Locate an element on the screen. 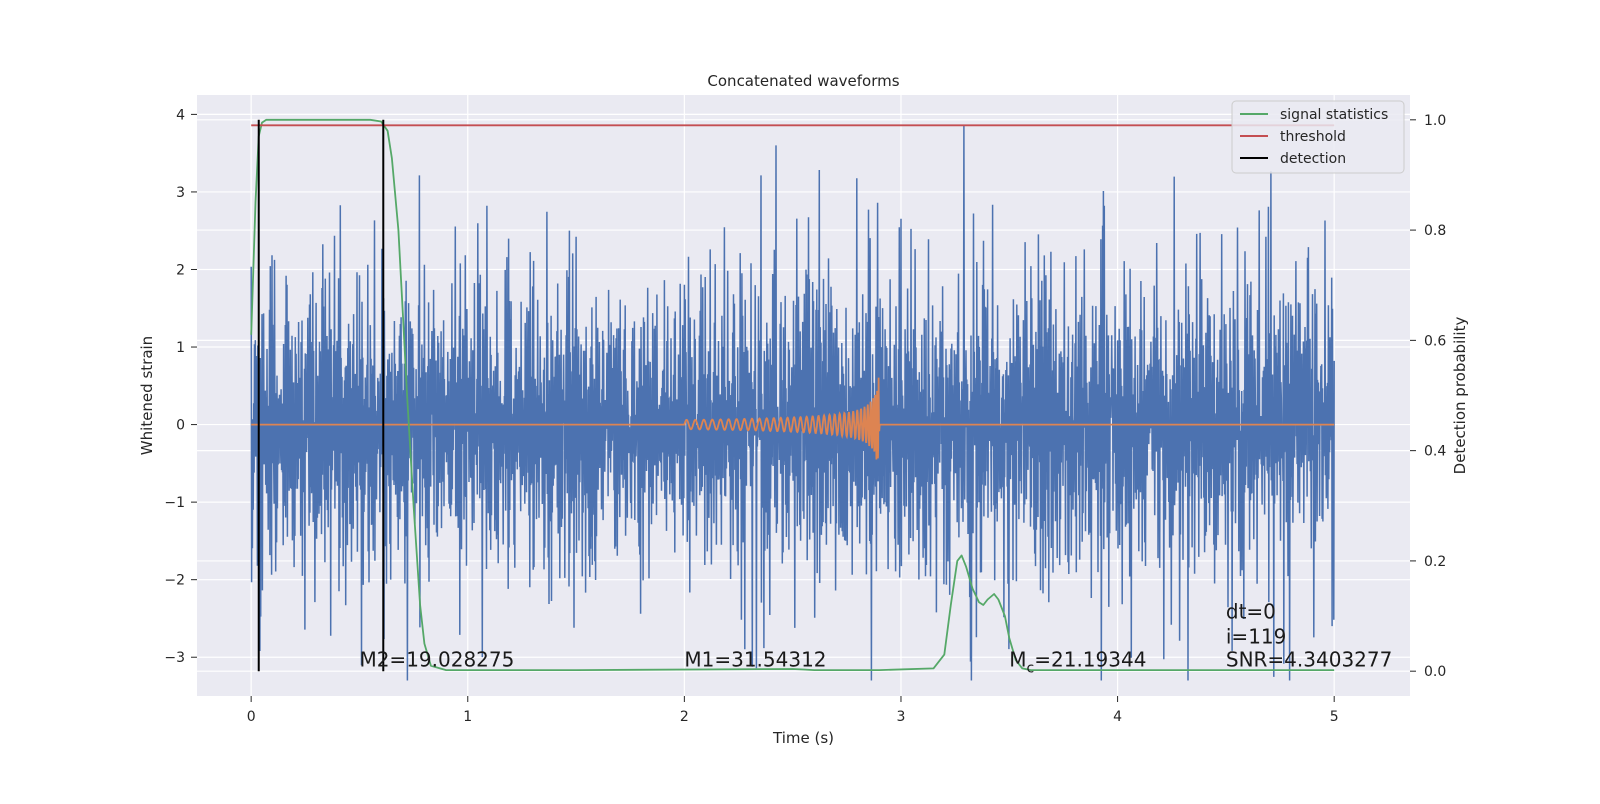 The image size is (1600, 804). annotation-text: i=119 is located at coordinates (1256, 636).